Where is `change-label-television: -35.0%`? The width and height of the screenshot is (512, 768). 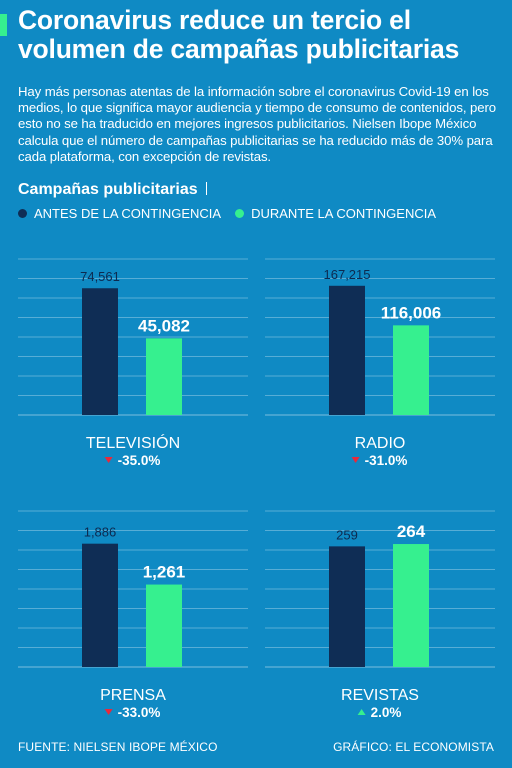
change-label-television: -35.0% is located at coordinates (139, 460).